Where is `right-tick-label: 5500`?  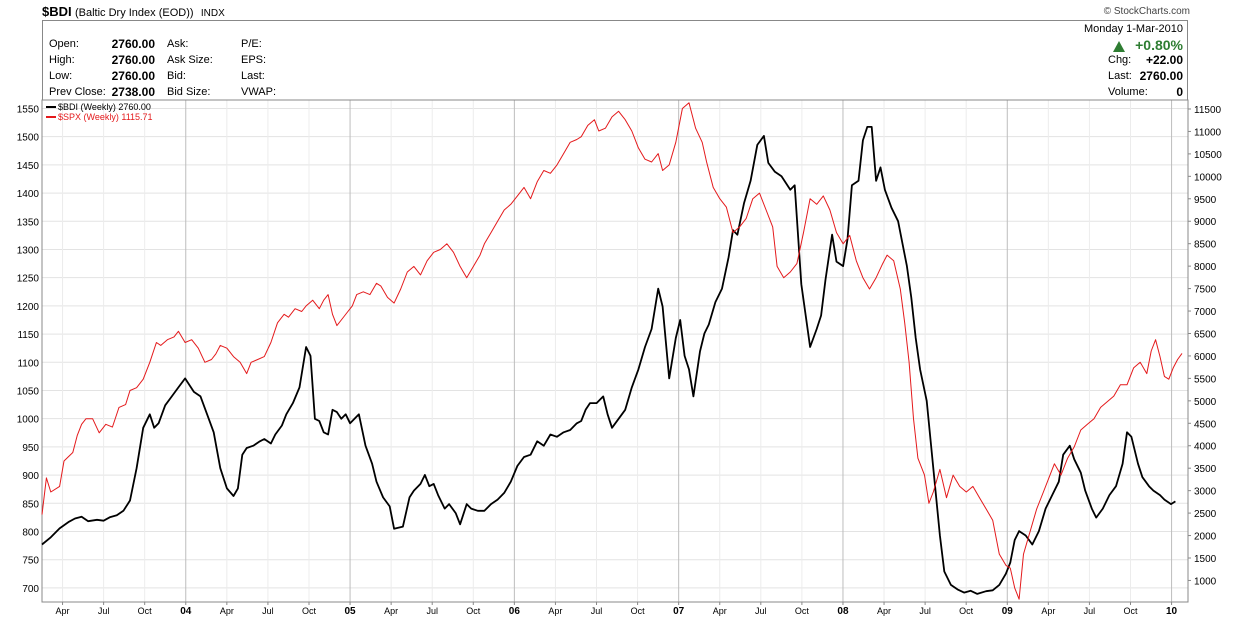
right-tick-label: 5500 is located at coordinates (1205, 379).